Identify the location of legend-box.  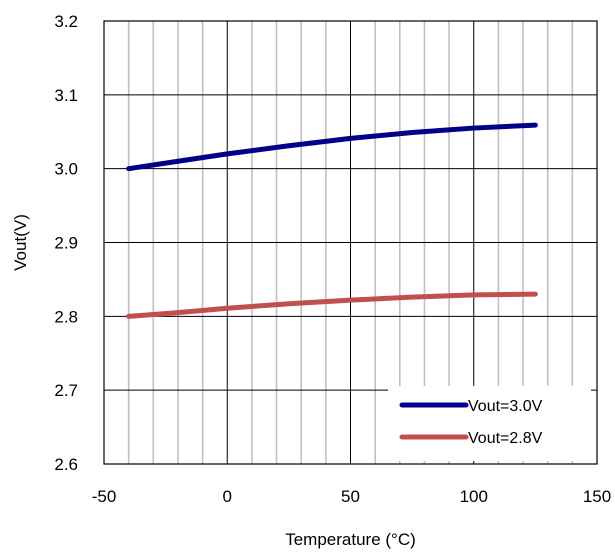
(489, 423).